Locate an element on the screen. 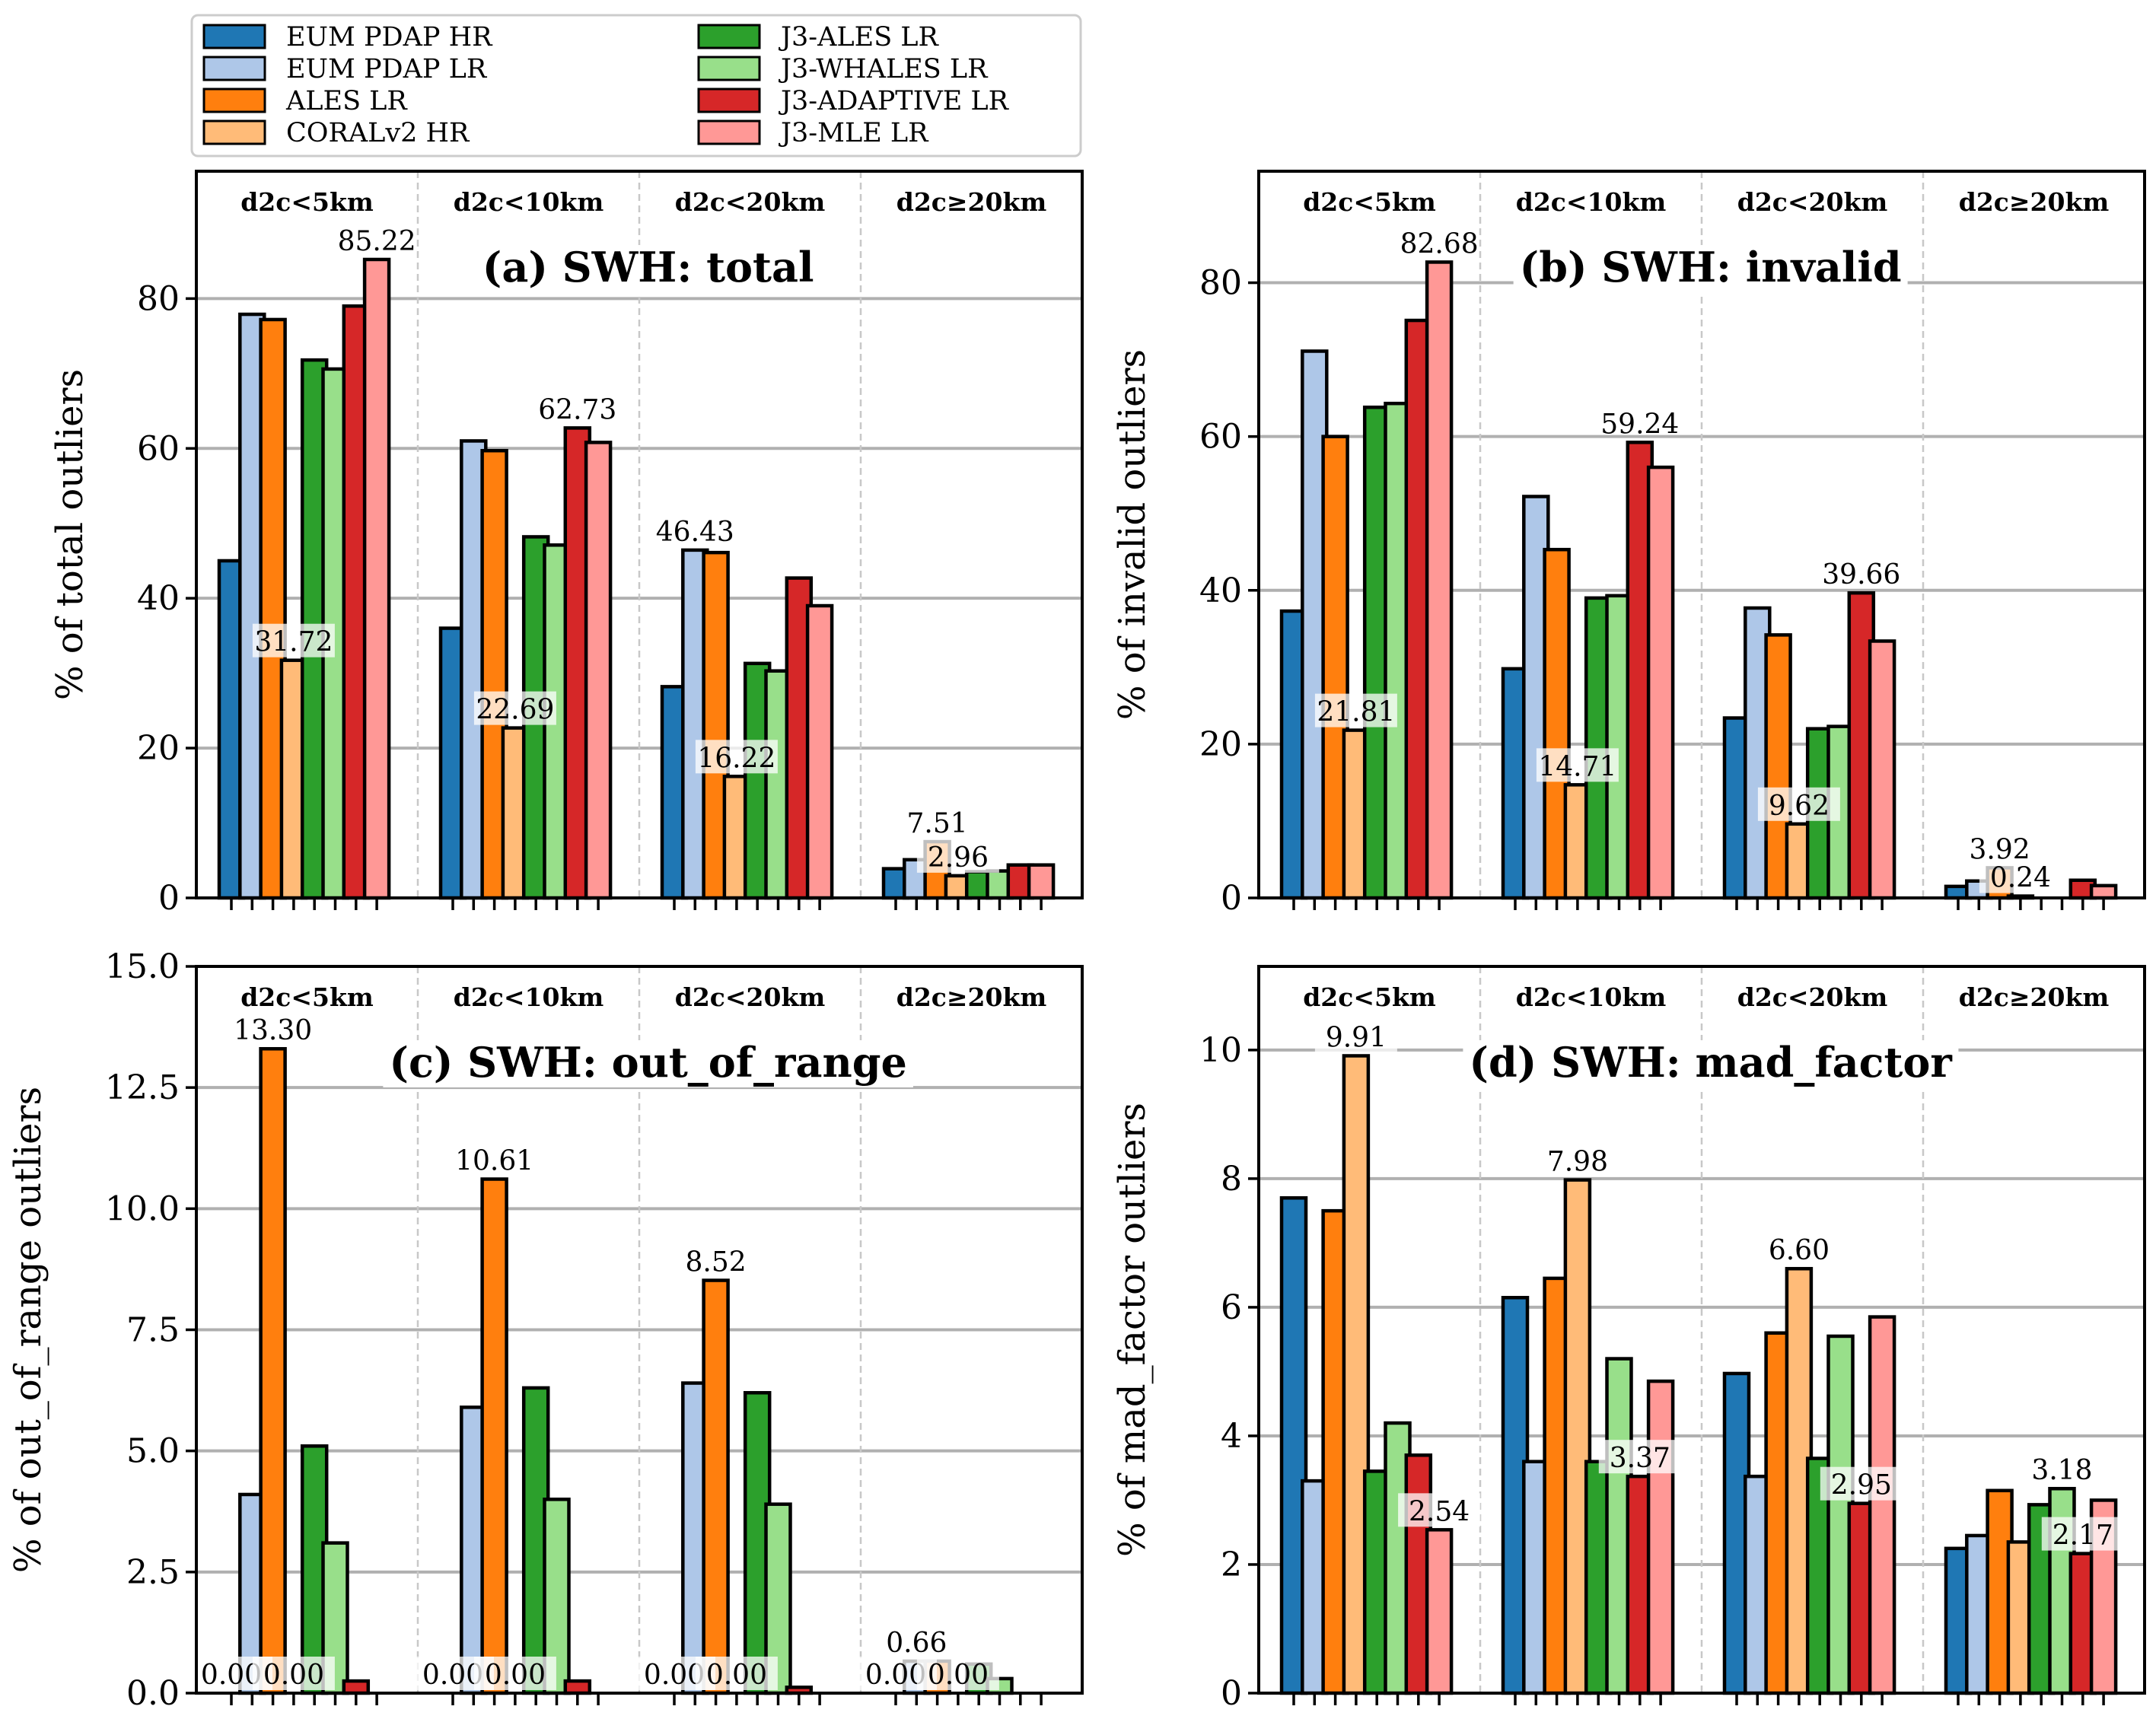 The height and width of the screenshot is (1719, 2156). legend-label: ALES LR is located at coordinates (347, 101).